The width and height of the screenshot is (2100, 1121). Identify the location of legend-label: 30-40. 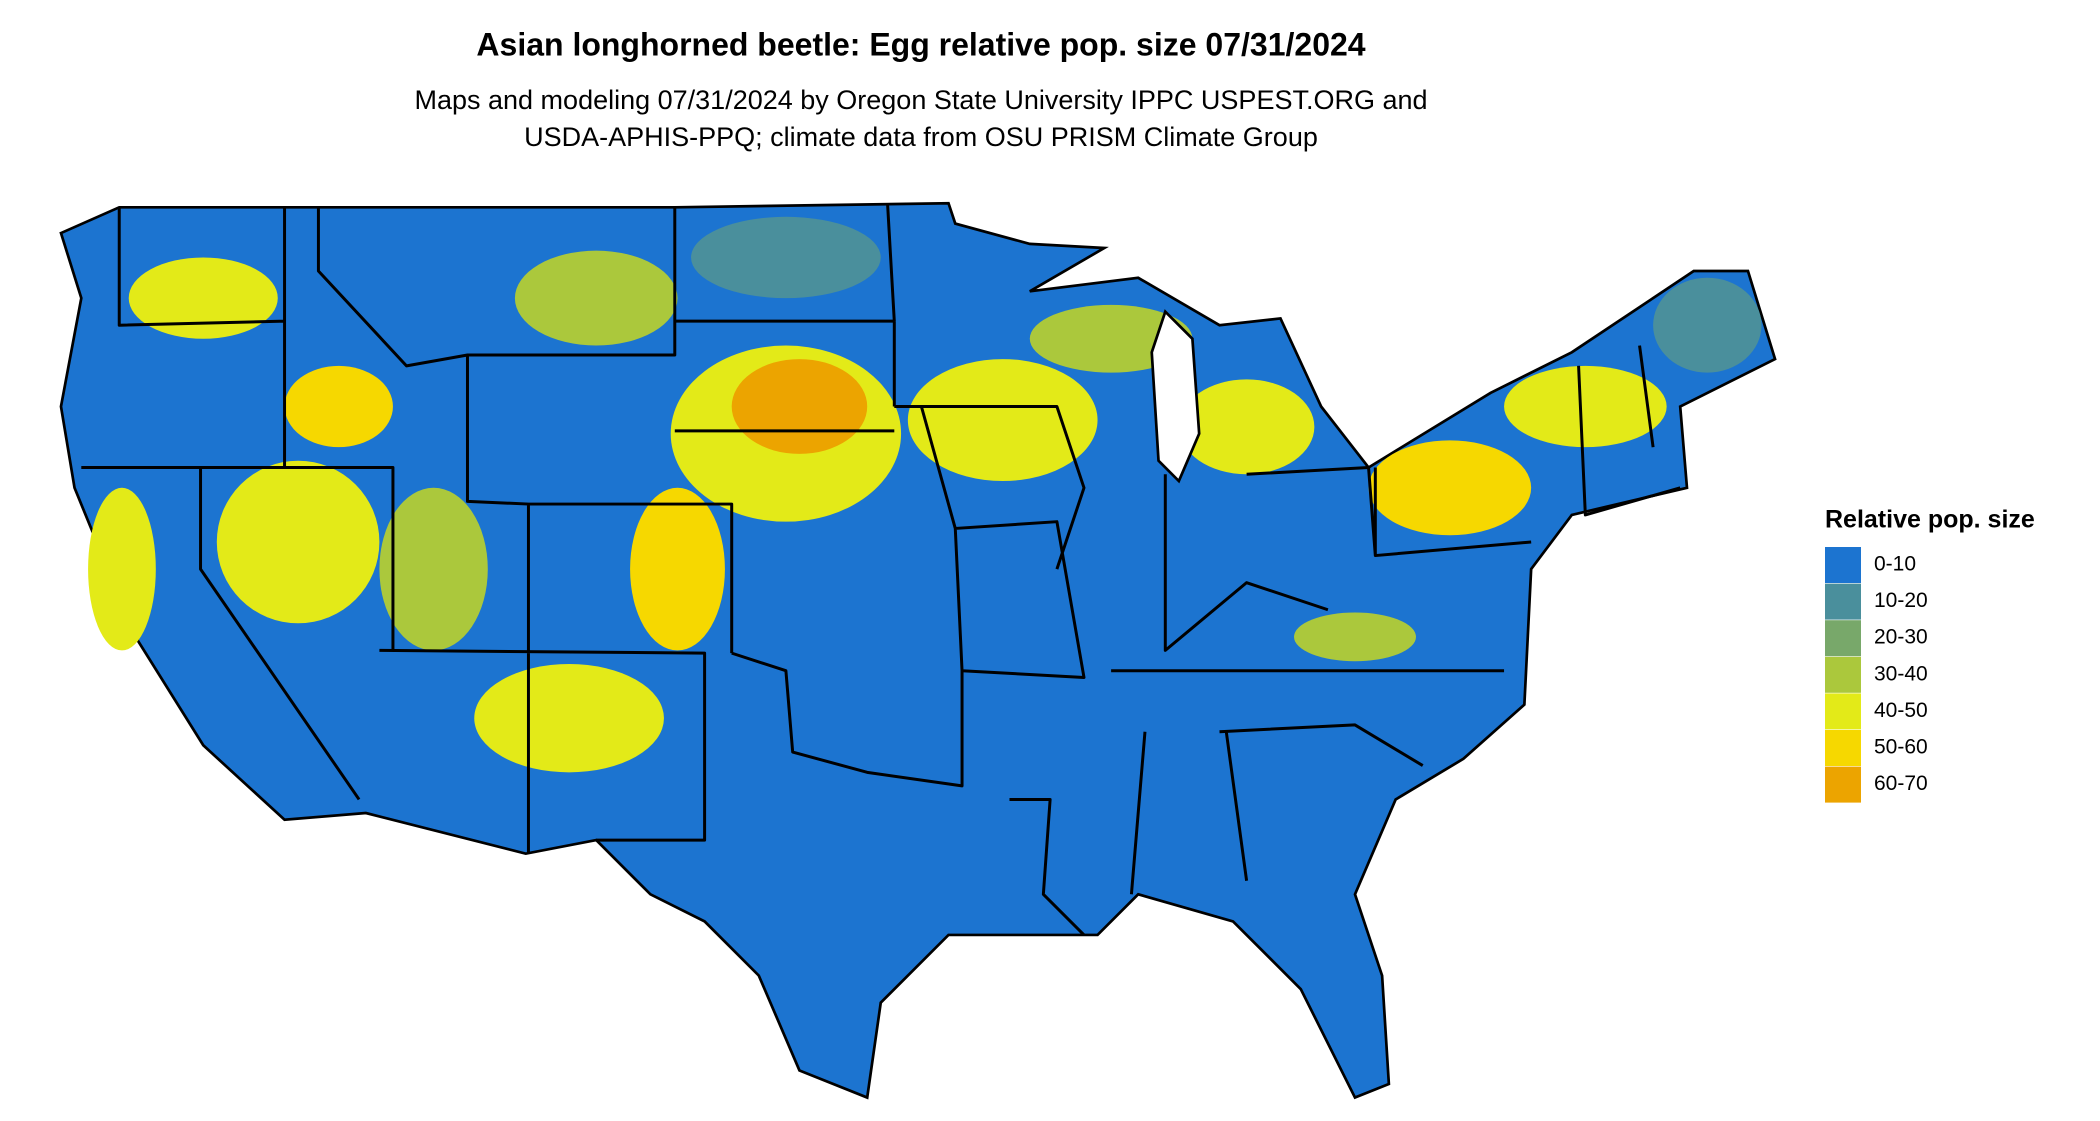
(1901, 673).